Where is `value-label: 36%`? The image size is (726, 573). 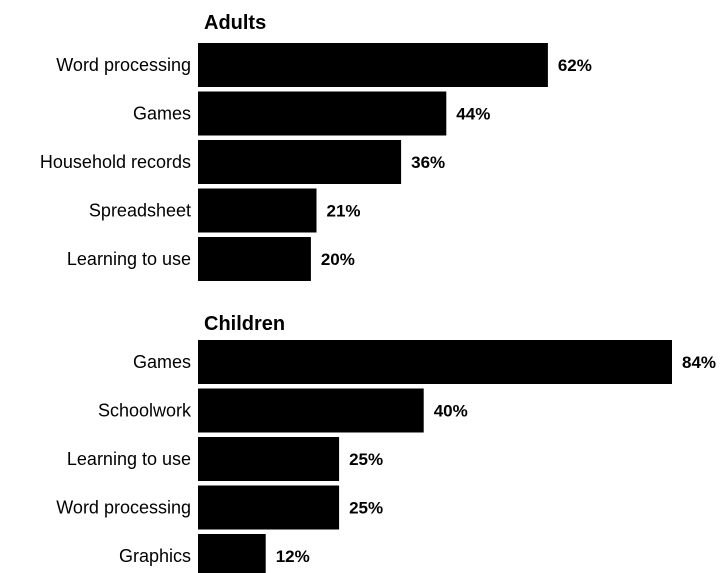 value-label: 36% is located at coordinates (428, 162).